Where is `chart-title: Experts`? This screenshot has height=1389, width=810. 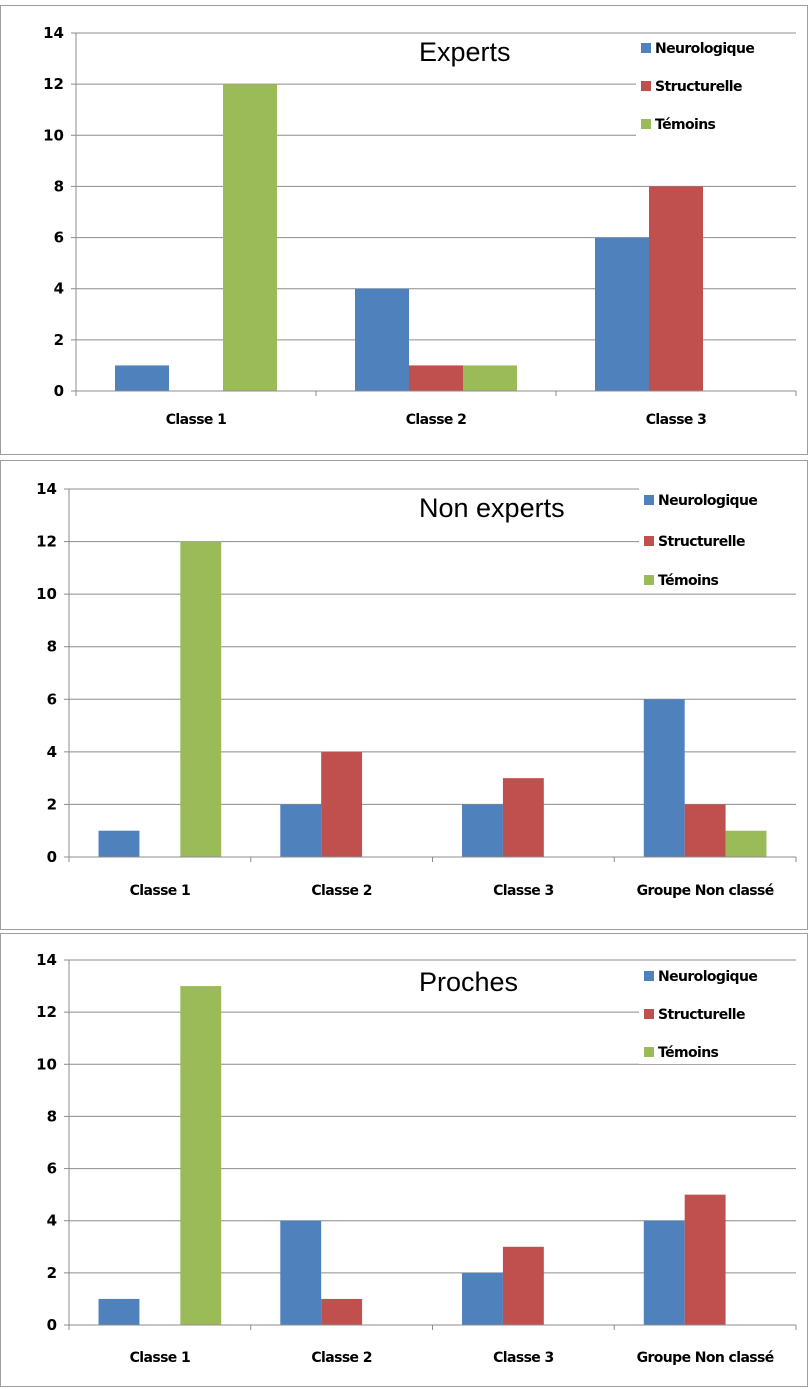
chart-title: Experts is located at coordinates (465, 52).